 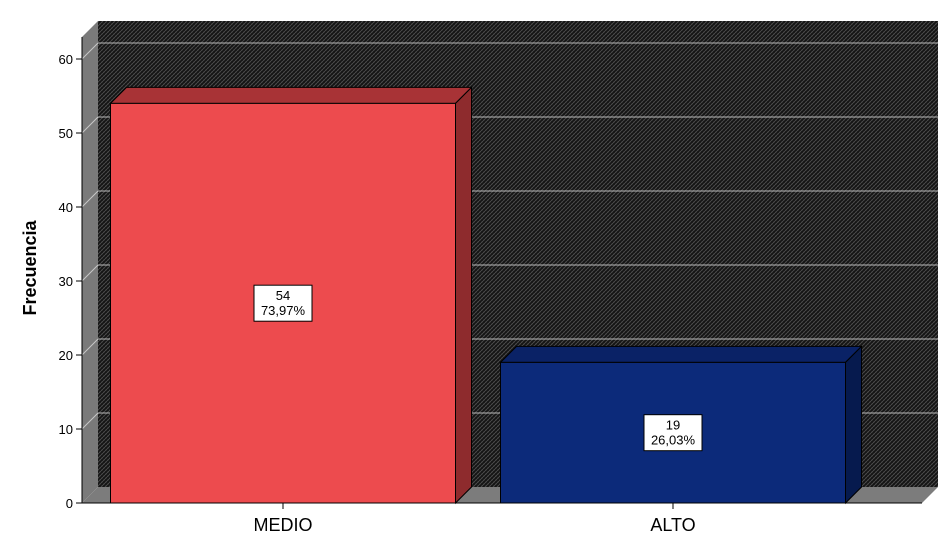 I want to click on y-tick-label: 40, so click(x=66, y=207).